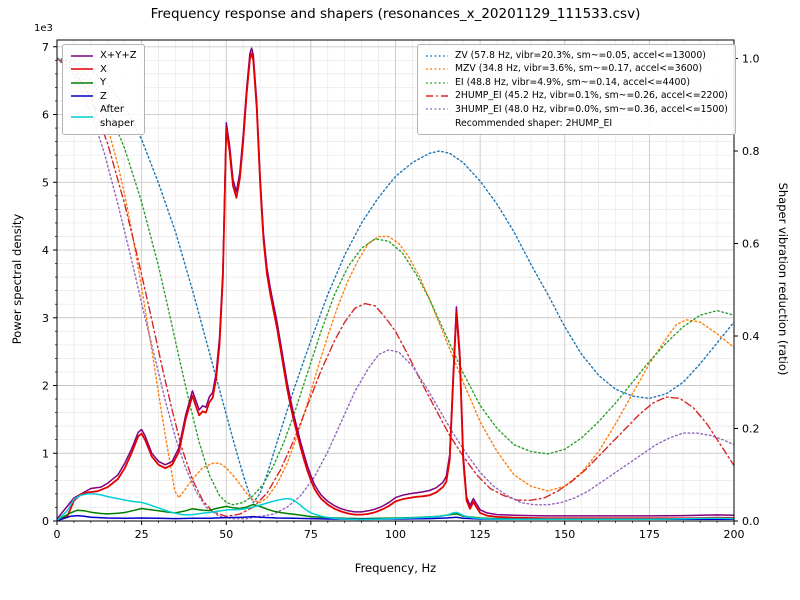 This screenshot has width=800, height=600. I want to click on legend-label-x: X, so click(103, 69).